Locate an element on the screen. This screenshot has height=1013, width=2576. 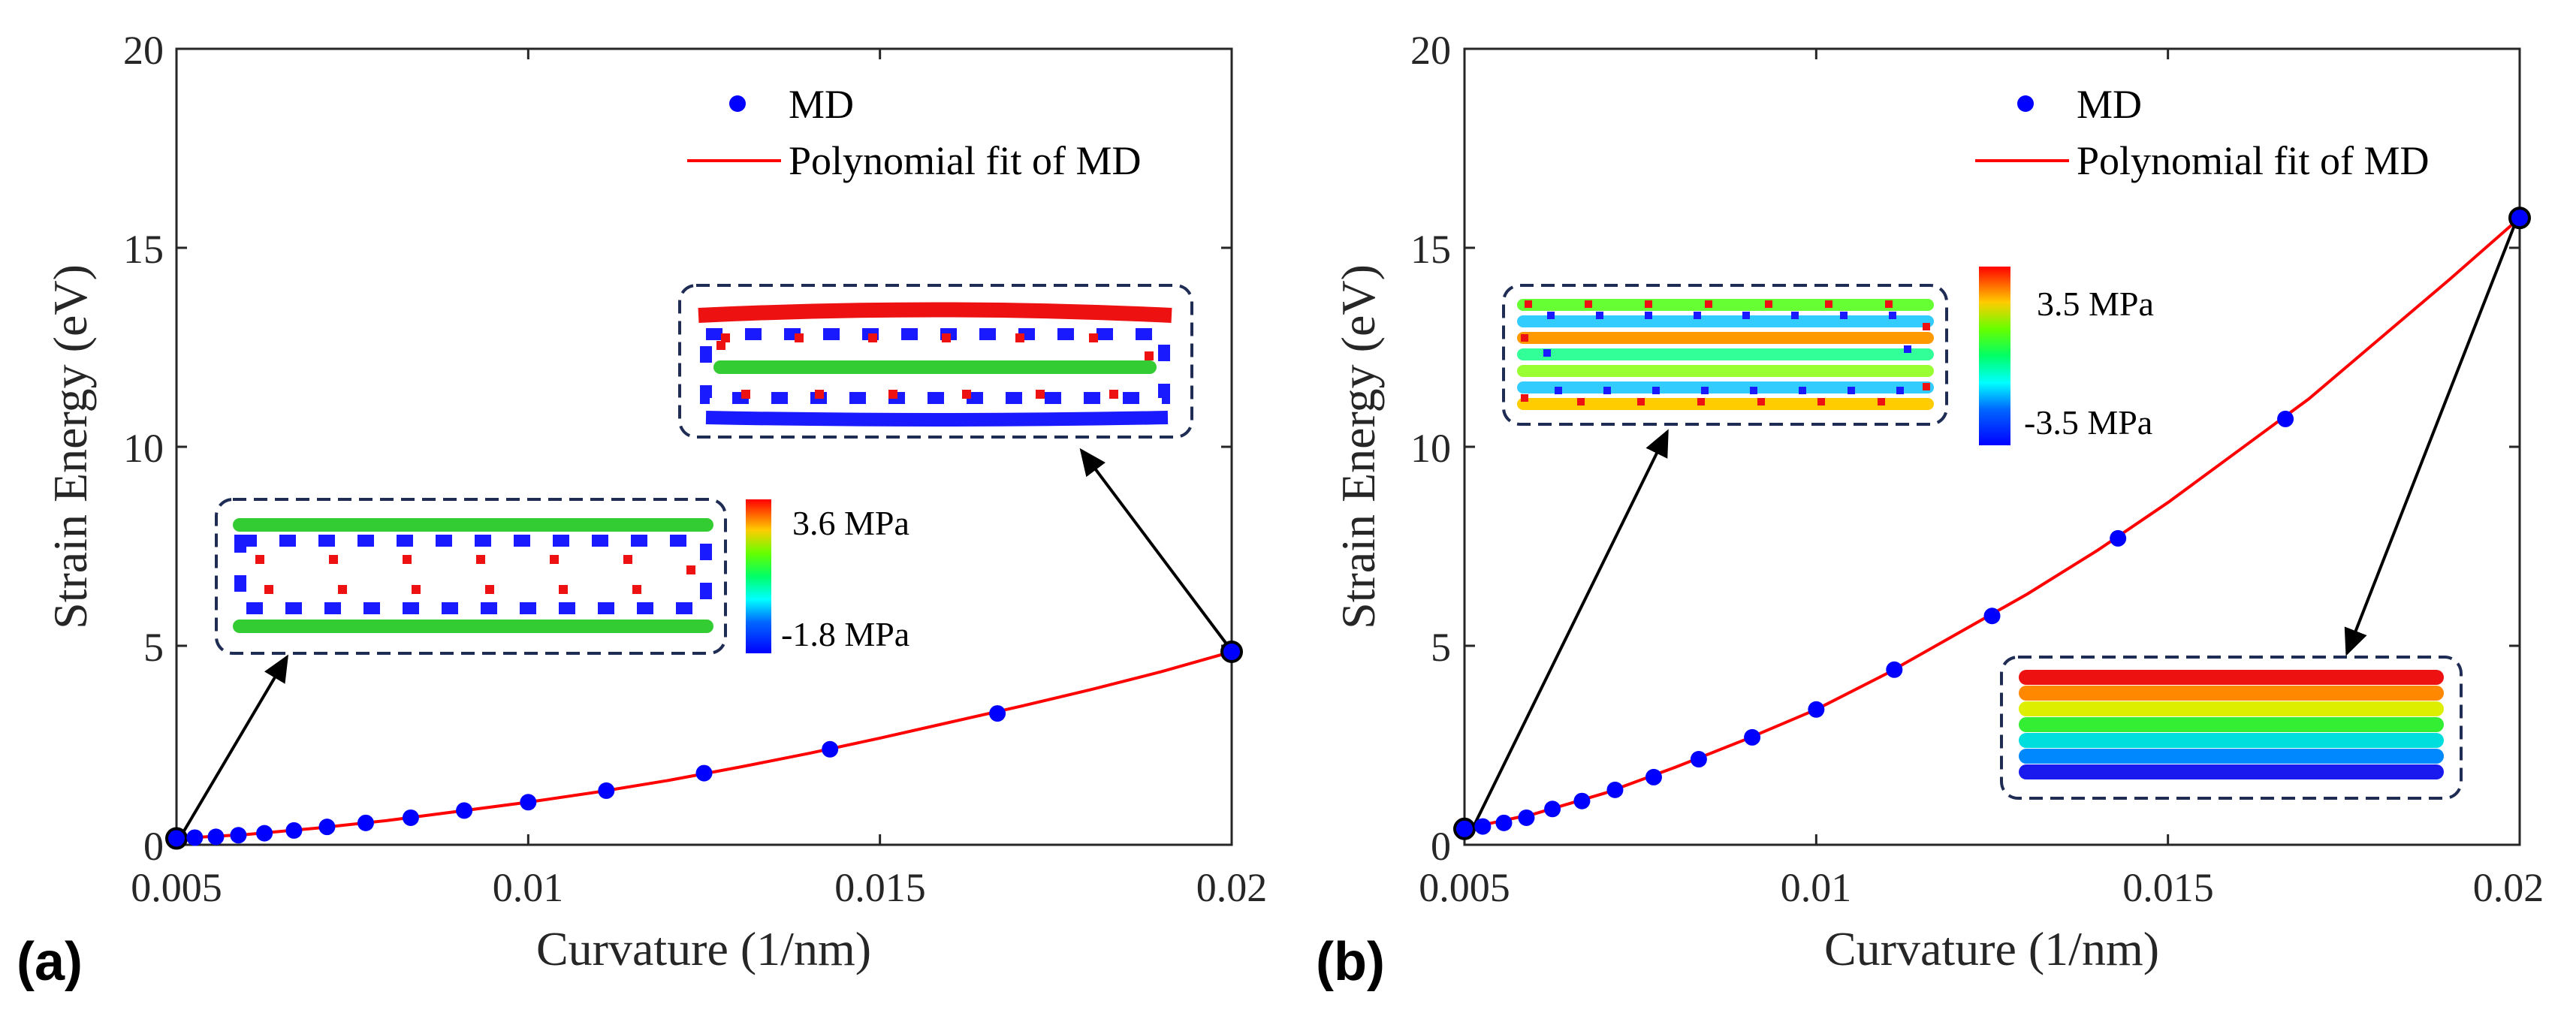
inset-structure-b-mixed is located at coordinates (1725, 355).